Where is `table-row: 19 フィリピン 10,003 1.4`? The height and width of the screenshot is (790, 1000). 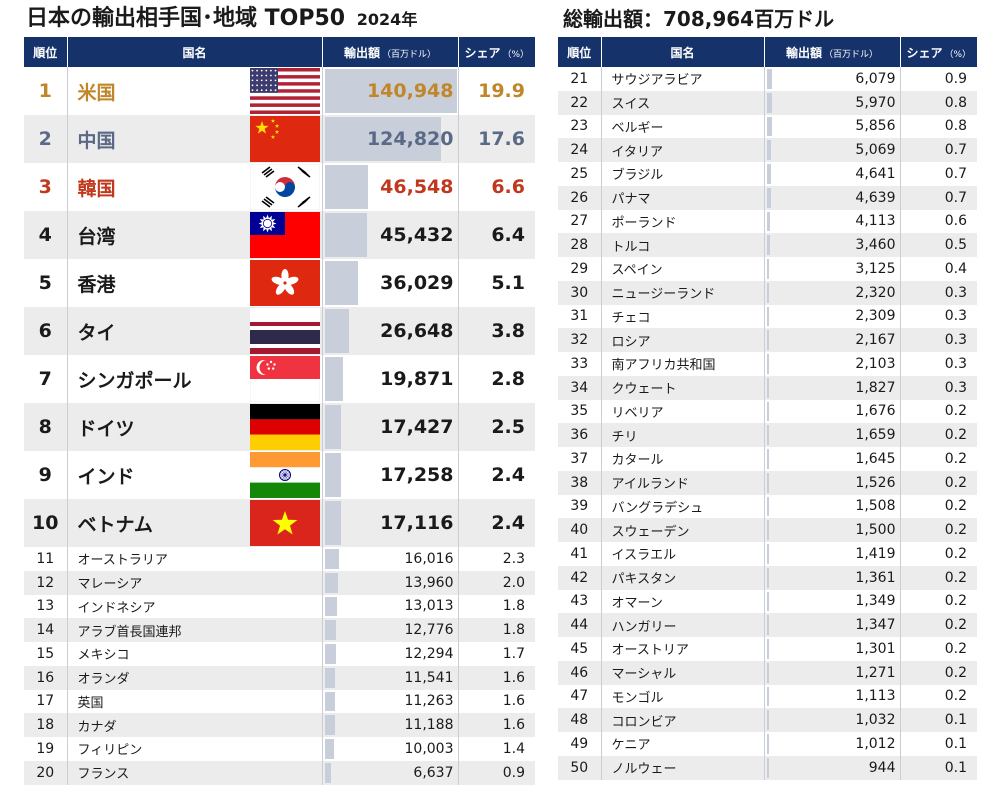 table-row: 19 フィリピン 10,003 1.4 is located at coordinates (279, 749).